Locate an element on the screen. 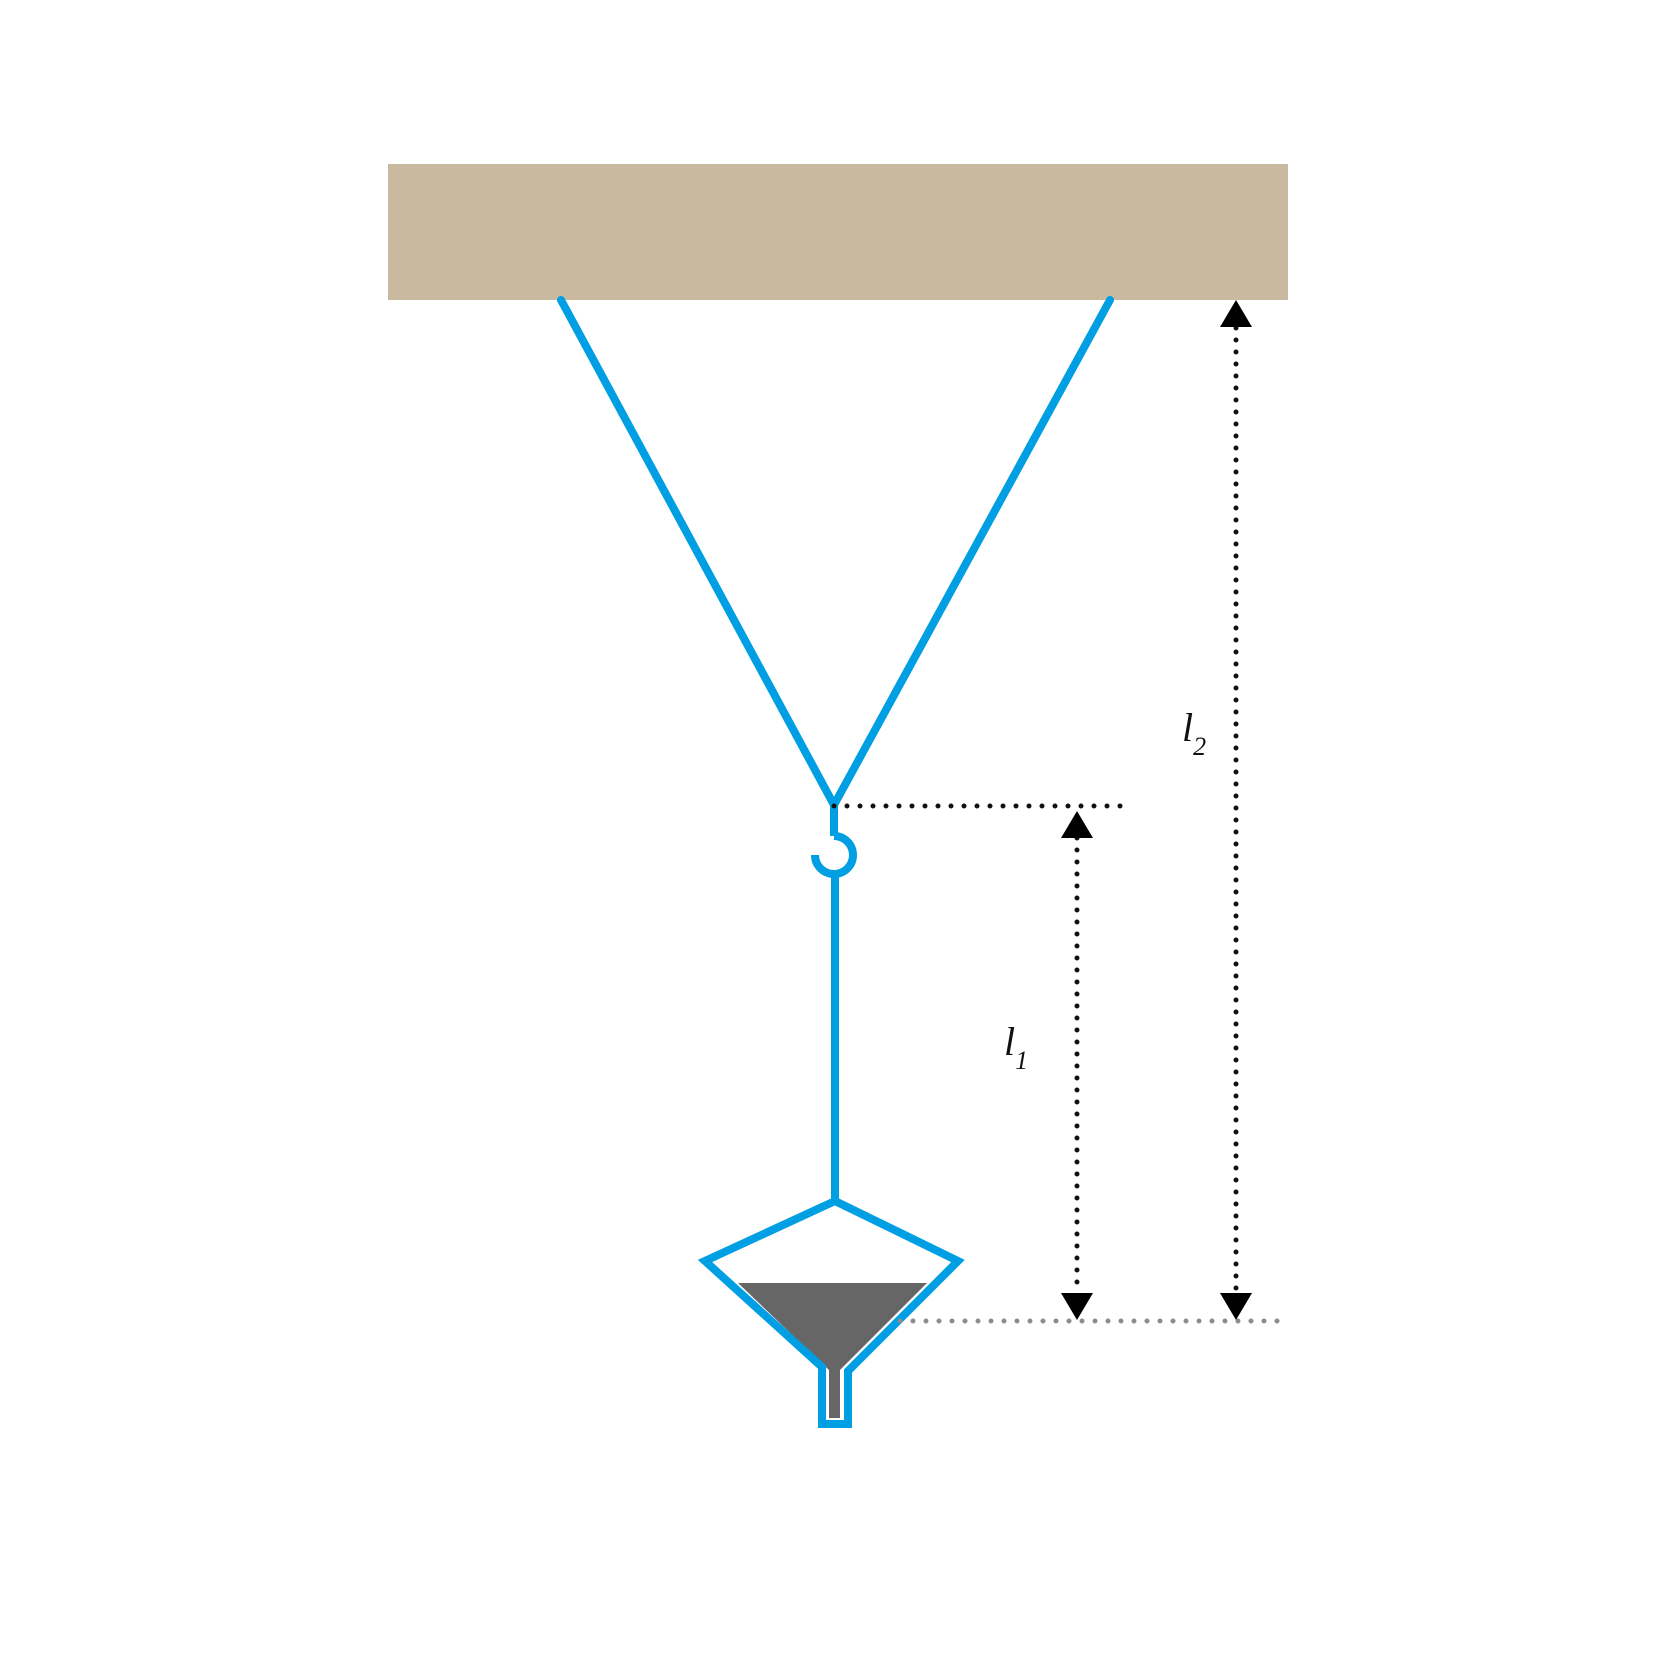 The height and width of the screenshot is (1667, 1667). hook-icon is located at coordinates (834, 841).